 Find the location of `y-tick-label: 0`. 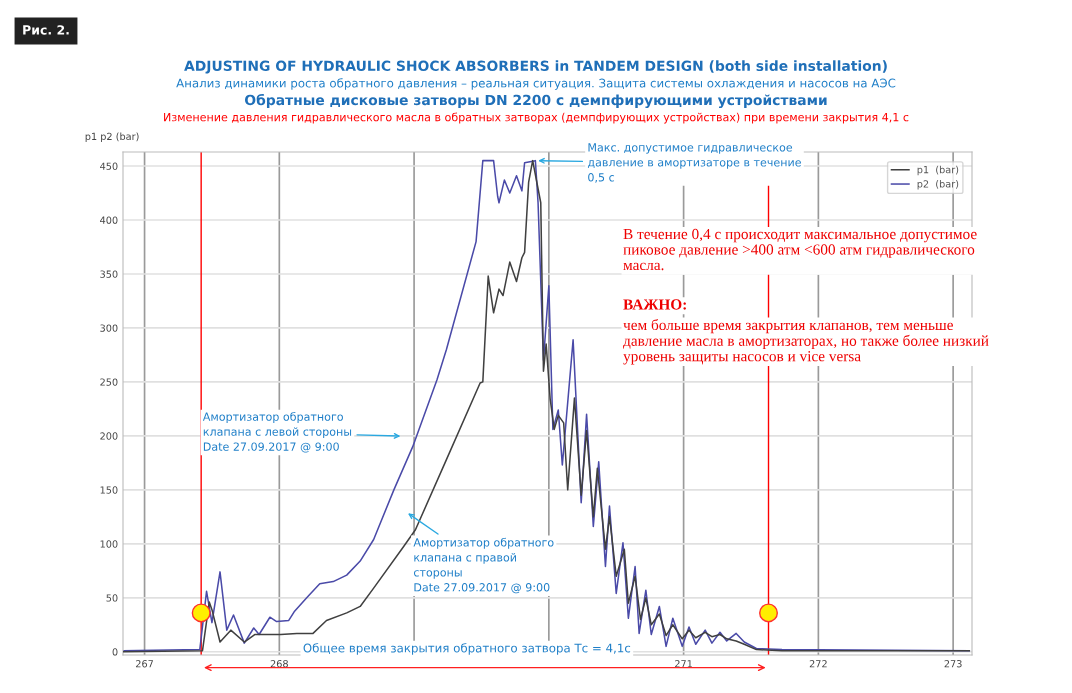

y-tick-label: 0 is located at coordinates (115, 652).